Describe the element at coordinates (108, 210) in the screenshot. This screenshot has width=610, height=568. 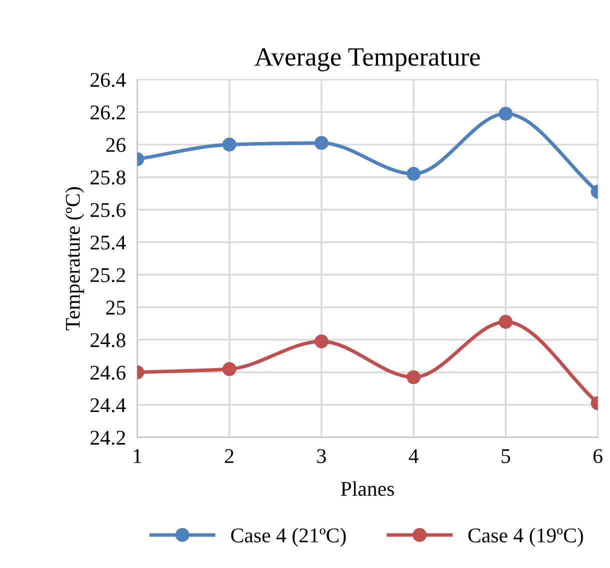
I see `y-tick-label: 25.6` at that location.